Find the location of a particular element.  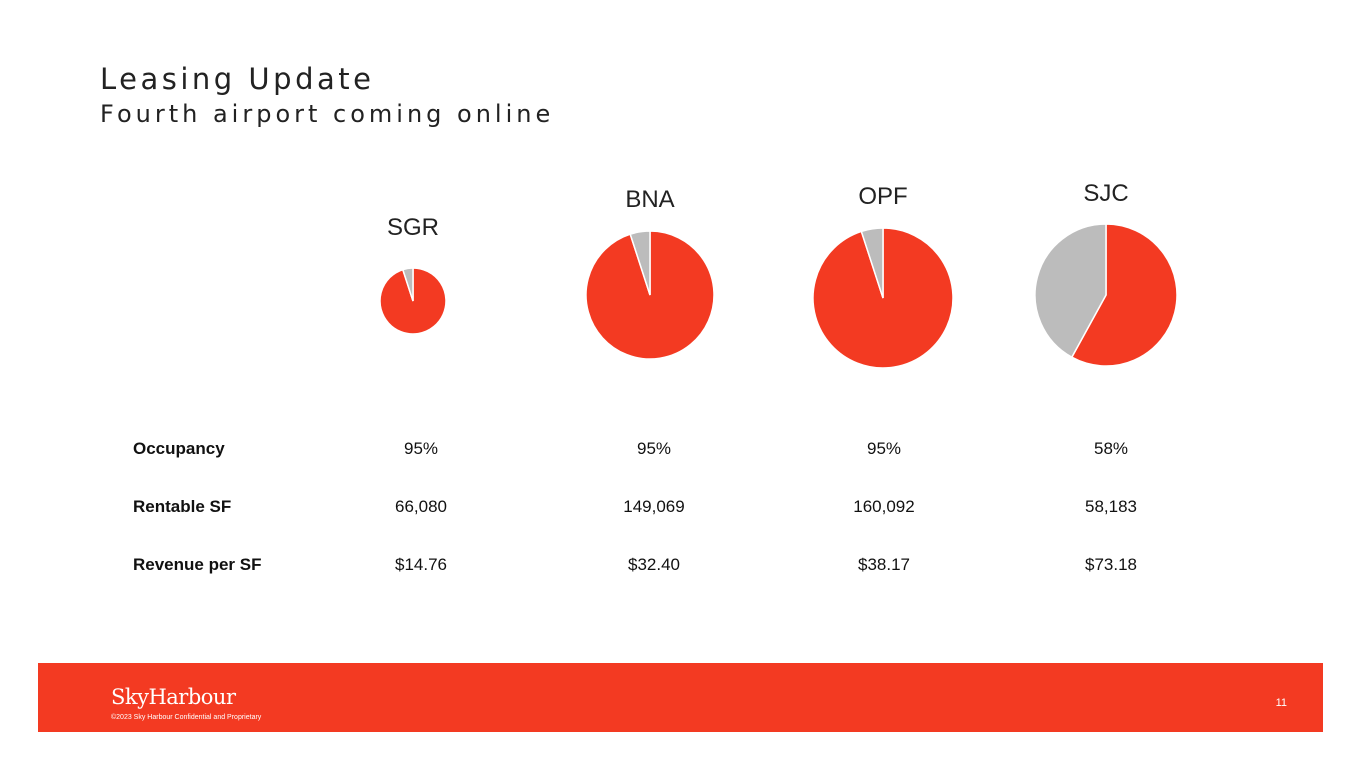

rentable-sf-bna: 149,069 is located at coordinates (654, 506).